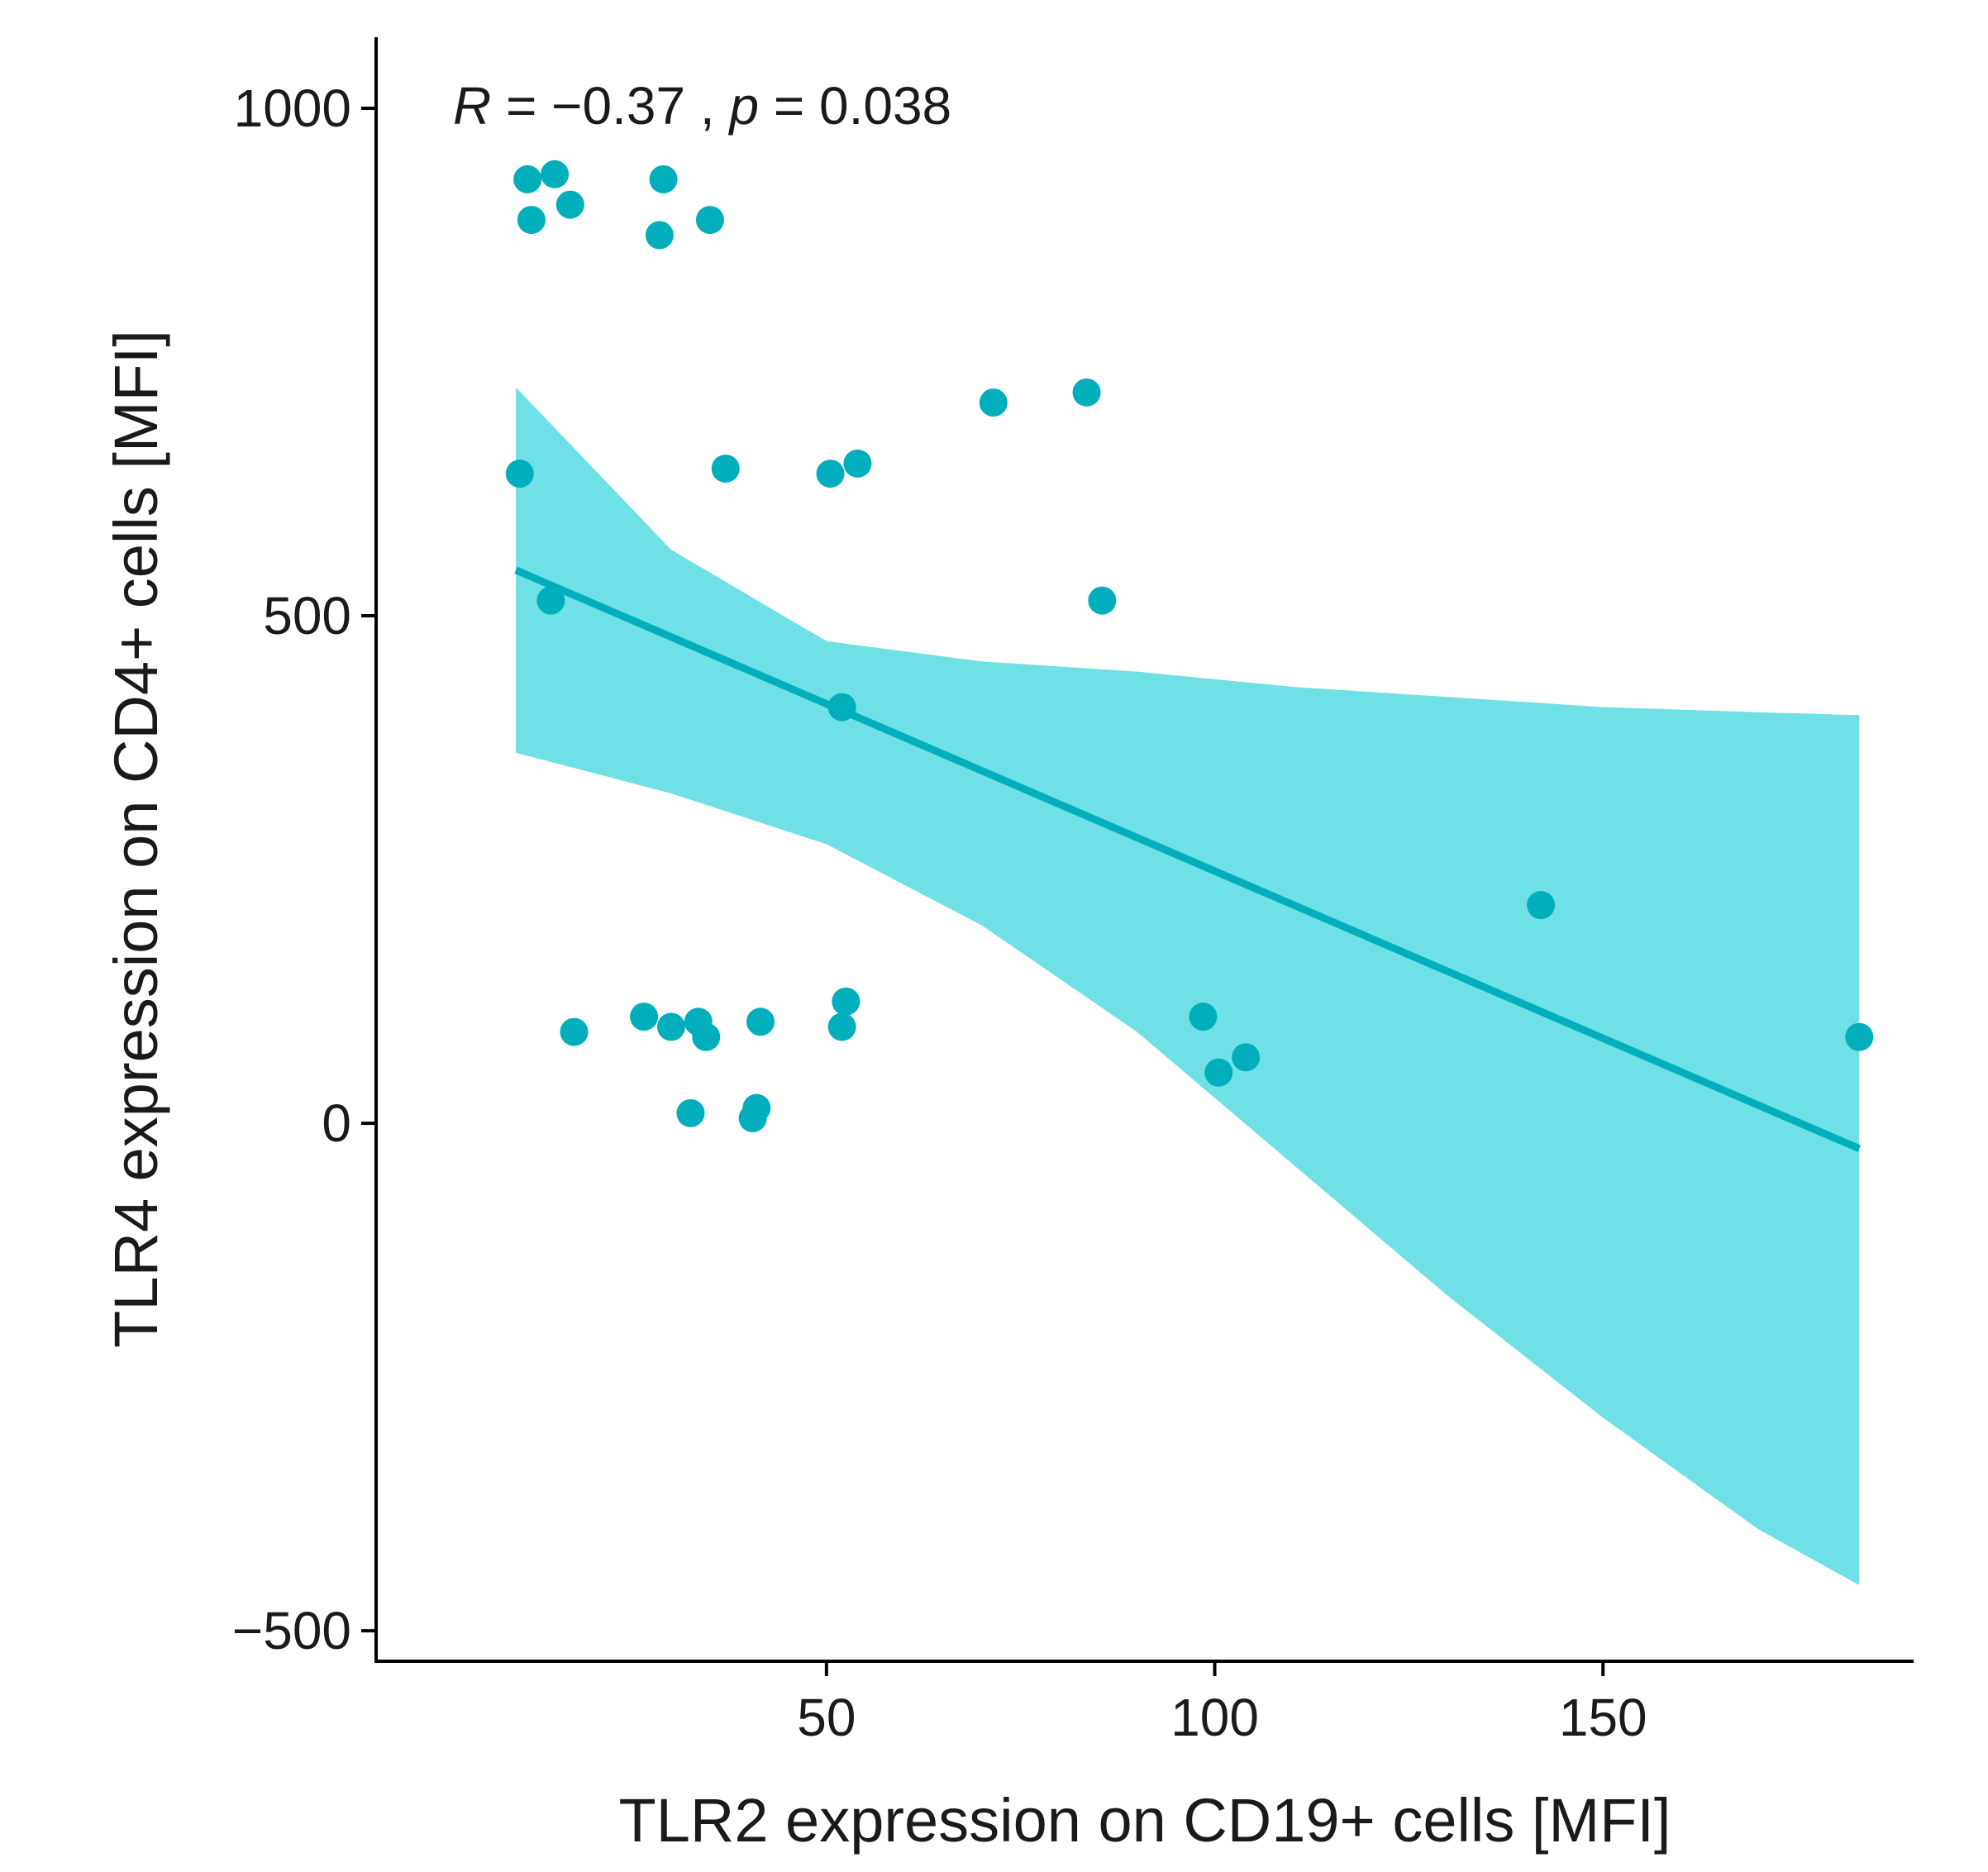  What do you see at coordinates (743, 106) in the screenshot?
I see `p-symbol: p` at bounding box center [743, 106].